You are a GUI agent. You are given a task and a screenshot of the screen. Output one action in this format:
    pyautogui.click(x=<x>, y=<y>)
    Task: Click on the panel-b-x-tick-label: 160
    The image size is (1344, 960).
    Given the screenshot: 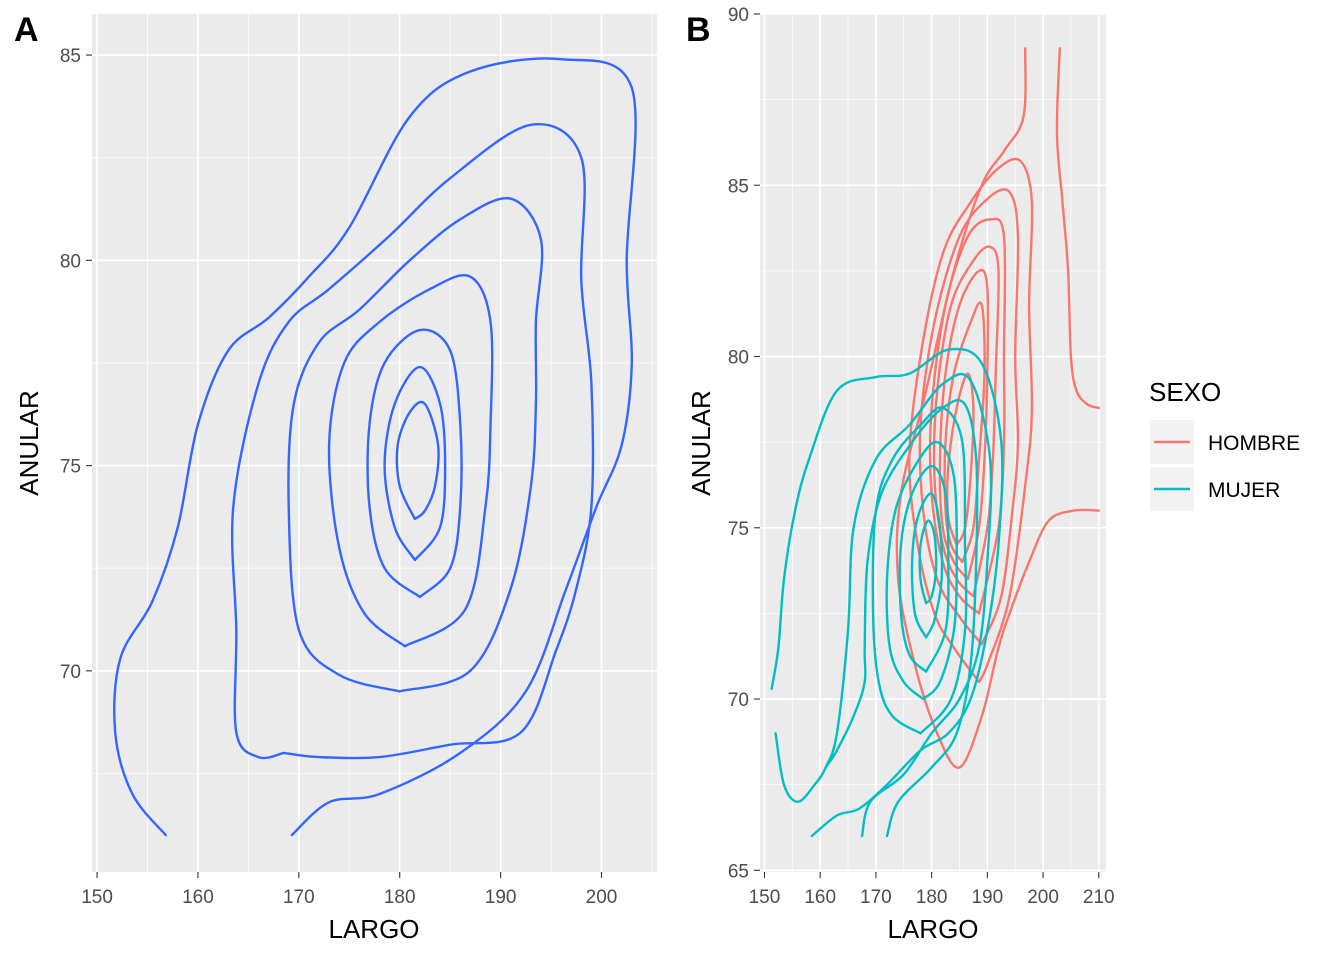 What is the action you would take?
    pyautogui.click(x=820, y=897)
    